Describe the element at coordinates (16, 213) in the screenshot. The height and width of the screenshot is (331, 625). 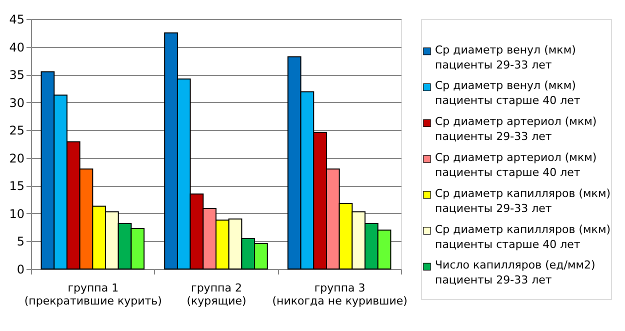
I see `y-tick-label: 10` at that location.